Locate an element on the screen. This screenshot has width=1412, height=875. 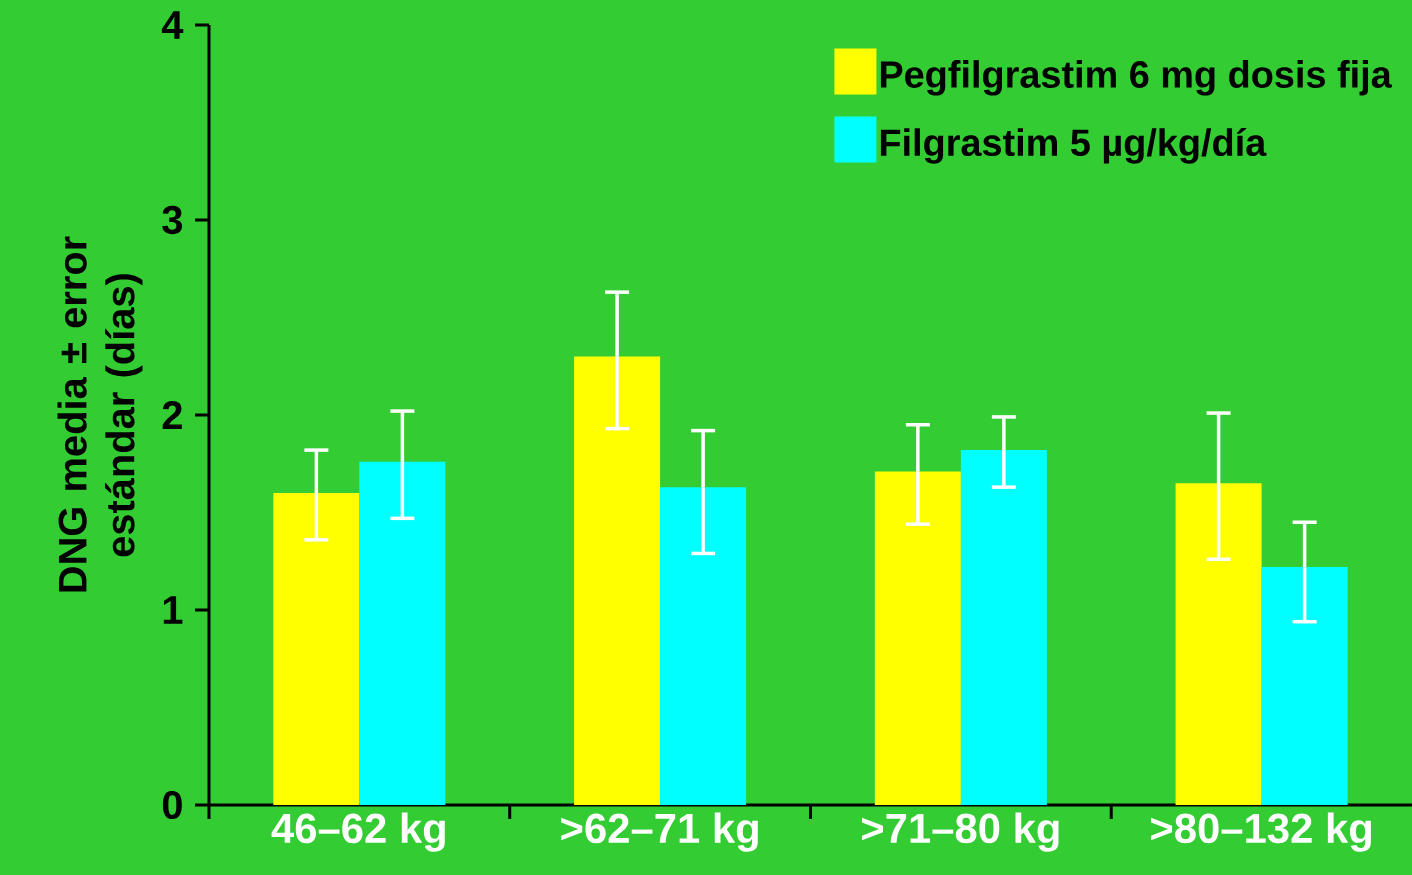
legend-label: Pegfilgrastim 6 mg dosis fija is located at coordinates (1136, 78).